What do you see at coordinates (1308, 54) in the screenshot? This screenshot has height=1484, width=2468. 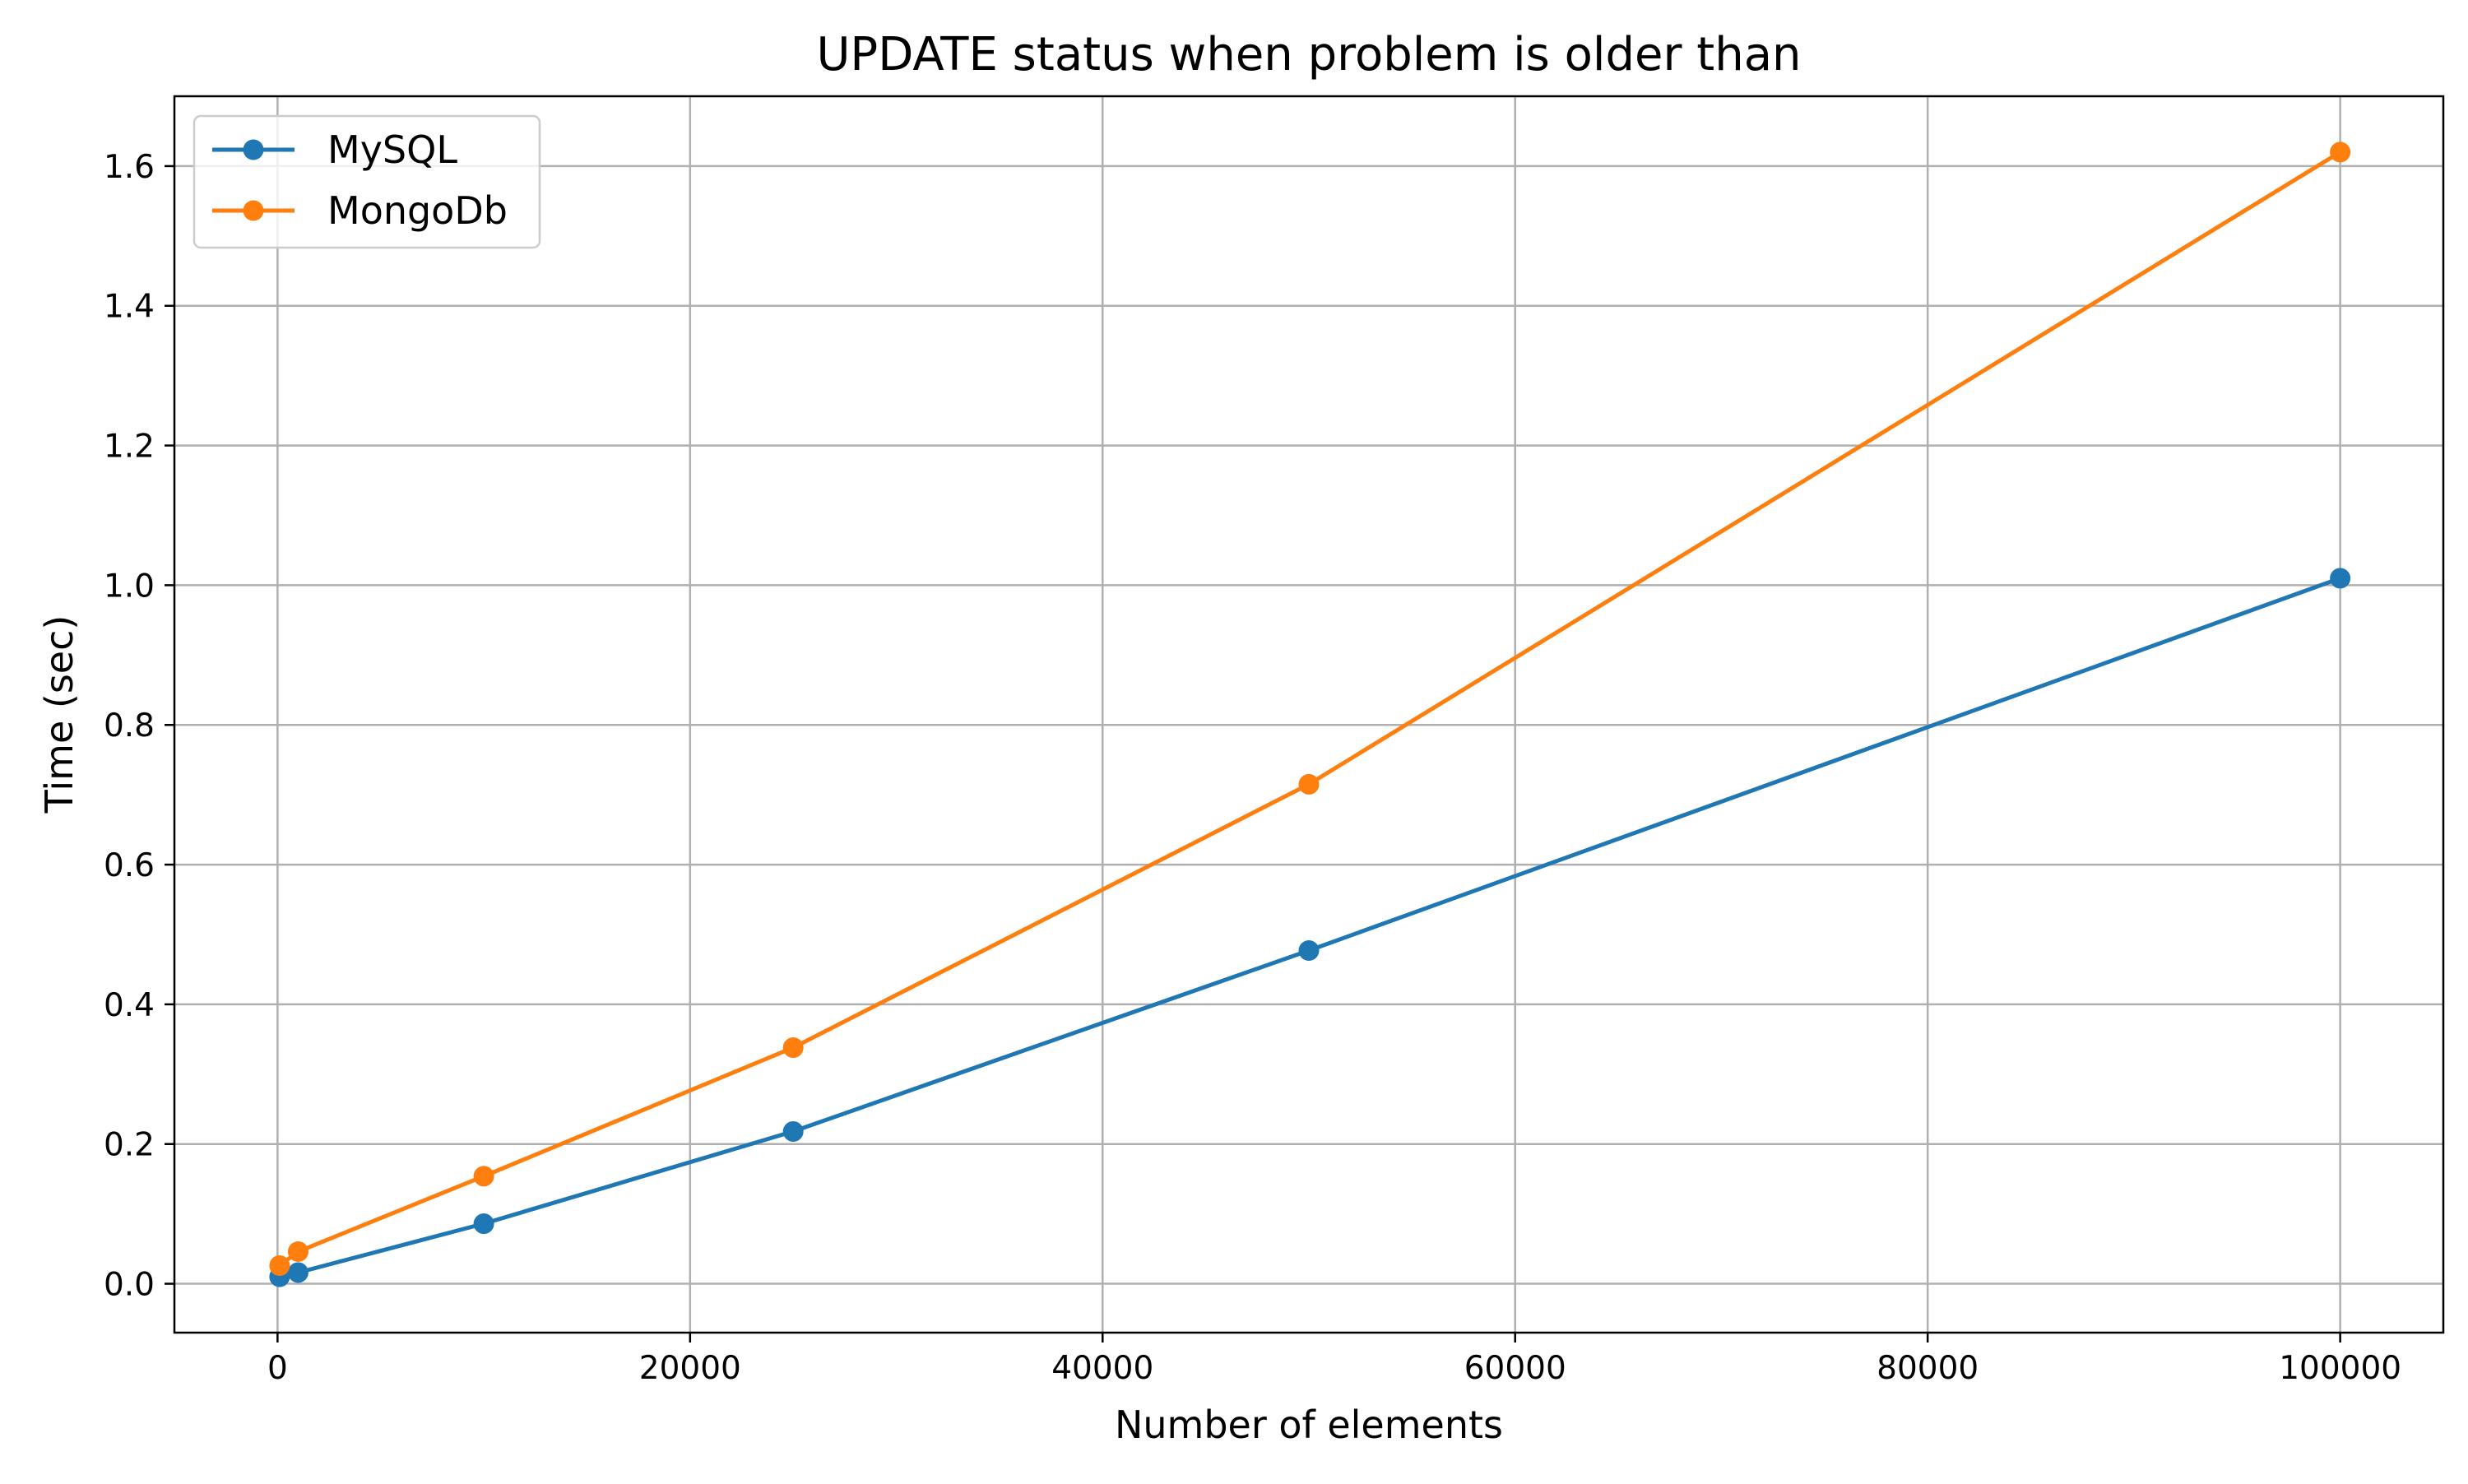 I see `chart-title: UPDATE status when problem is older than` at bounding box center [1308, 54].